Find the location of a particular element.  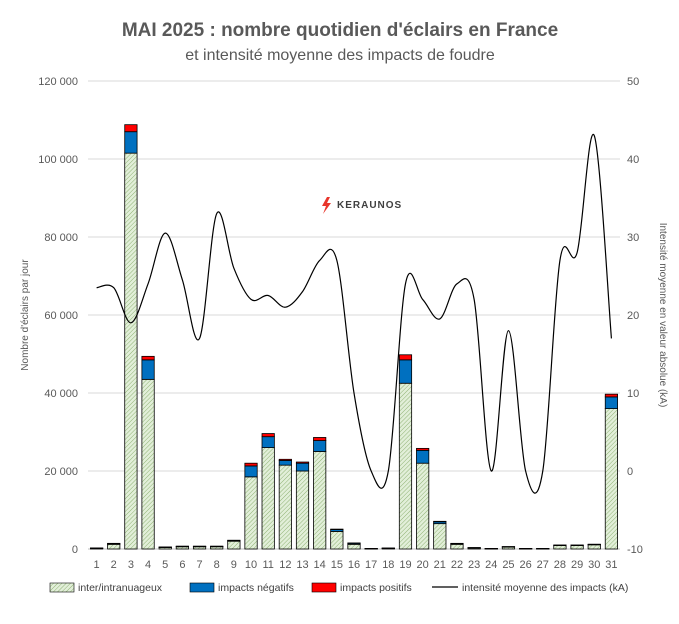

y-tick-label: 100 000 is located at coordinates (58, 160).